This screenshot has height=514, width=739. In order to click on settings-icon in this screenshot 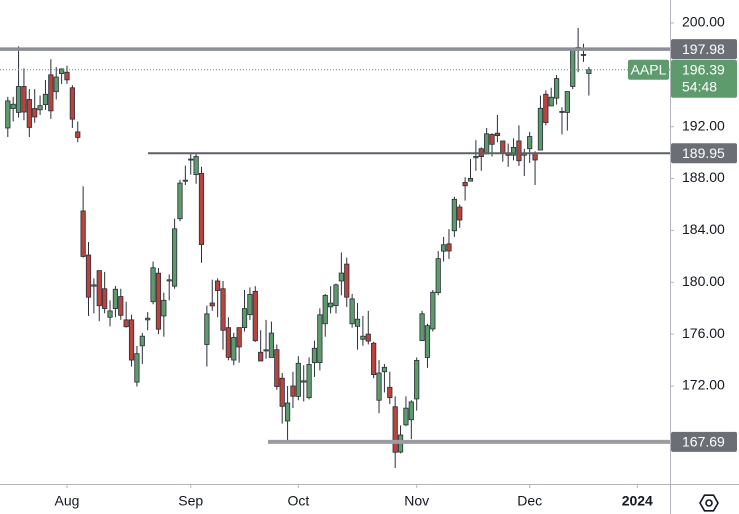, I will do `click(709, 503)`.